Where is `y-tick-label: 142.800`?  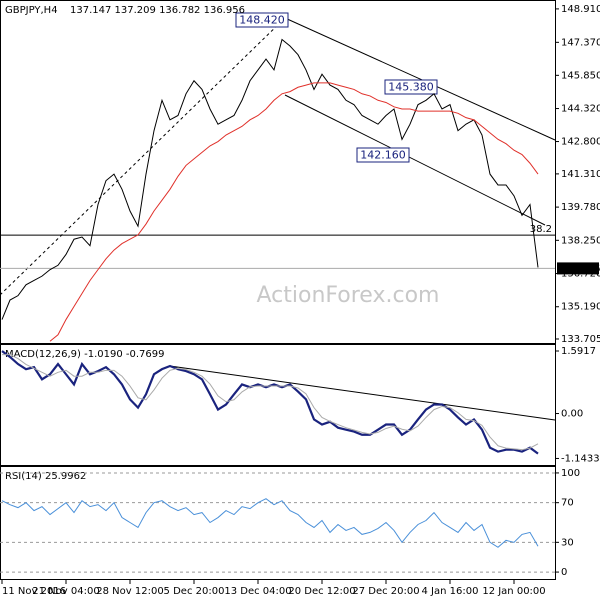 y-tick-label: 142.800 is located at coordinates (580, 142).